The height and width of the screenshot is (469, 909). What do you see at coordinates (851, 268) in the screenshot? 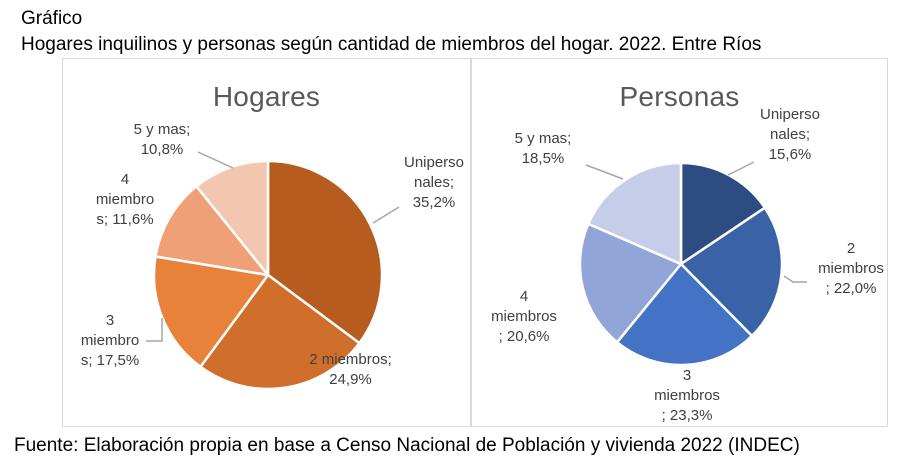
I see `personas-label-2miembros: 2 miembros ; 22,0%` at bounding box center [851, 268].